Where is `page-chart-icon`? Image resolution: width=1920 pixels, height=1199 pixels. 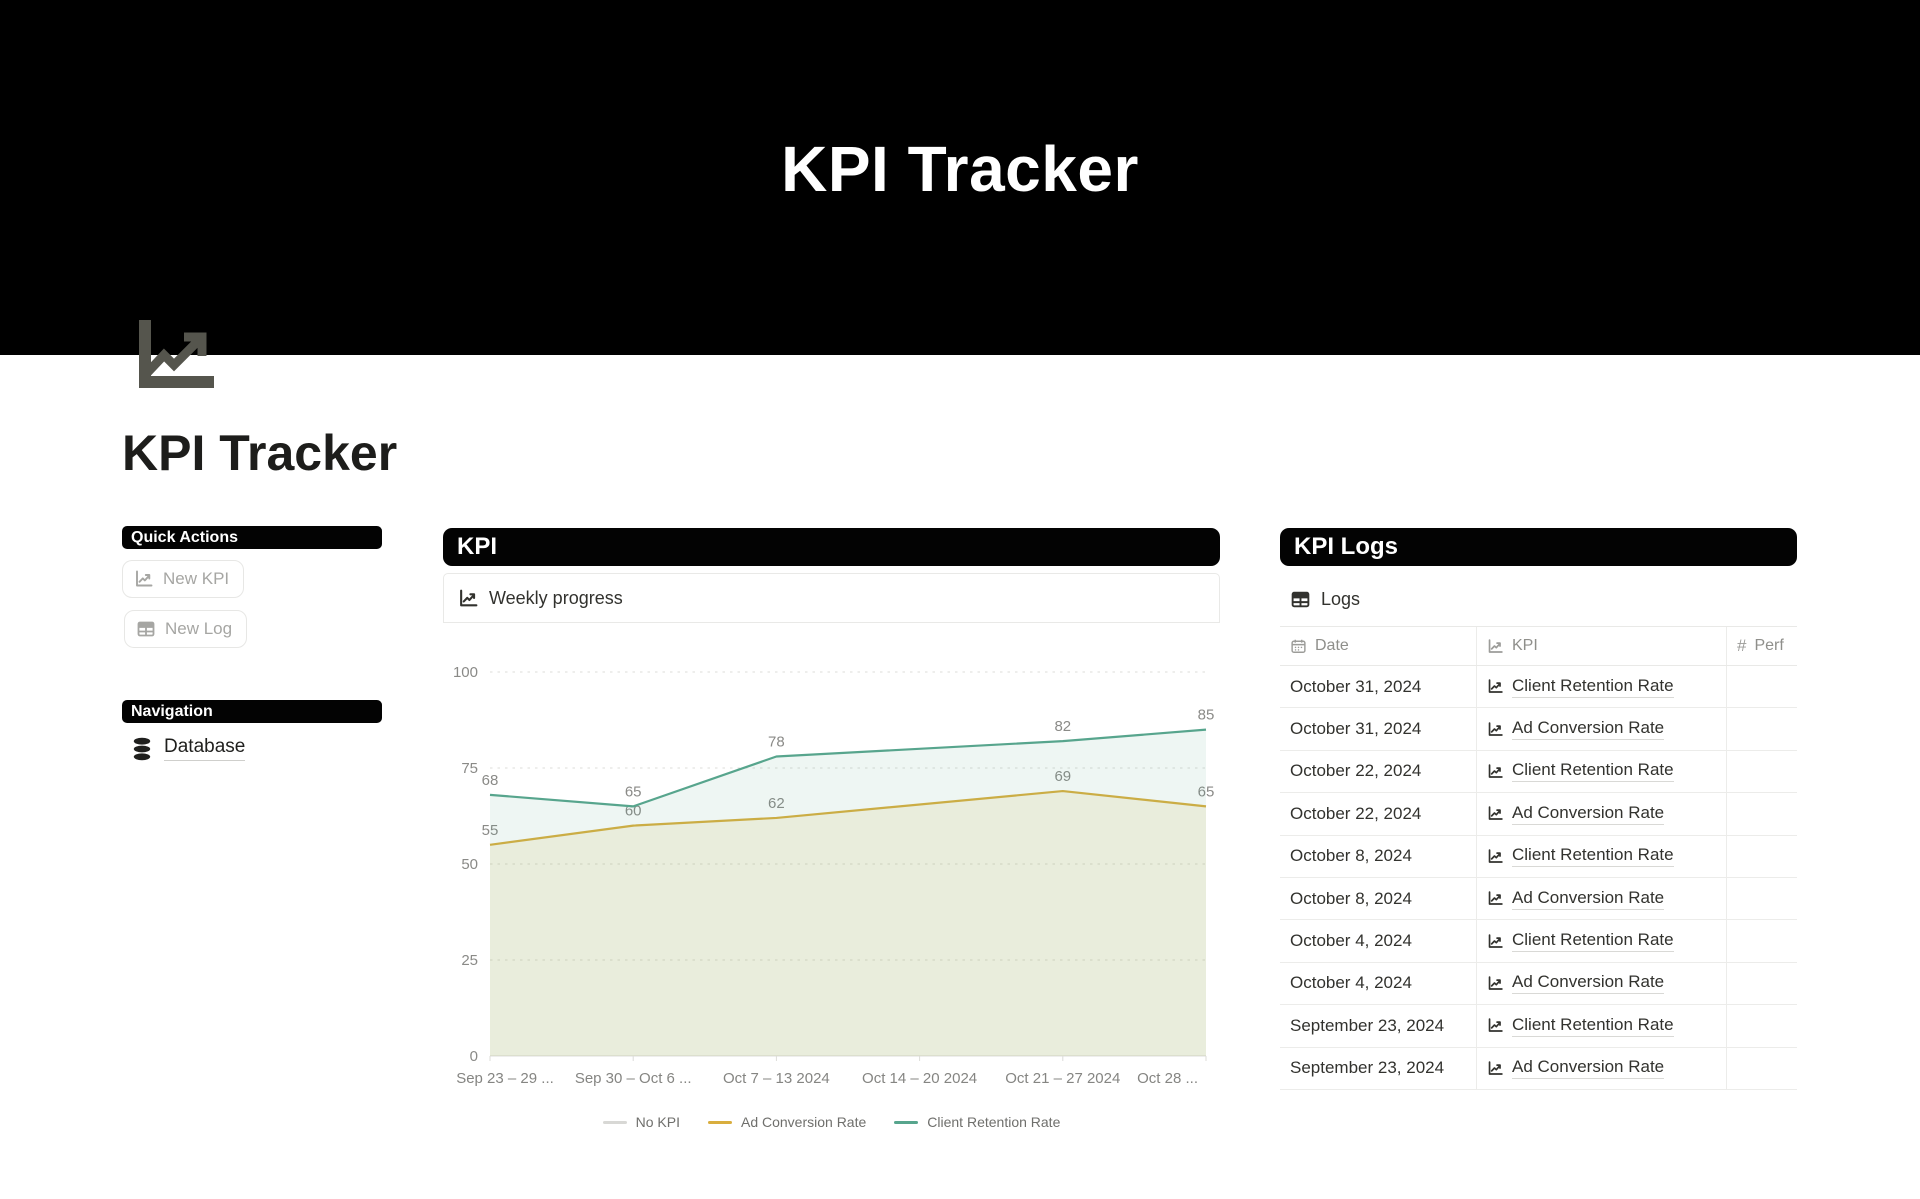
page-chart-icon is located at coordinates (176, 354).